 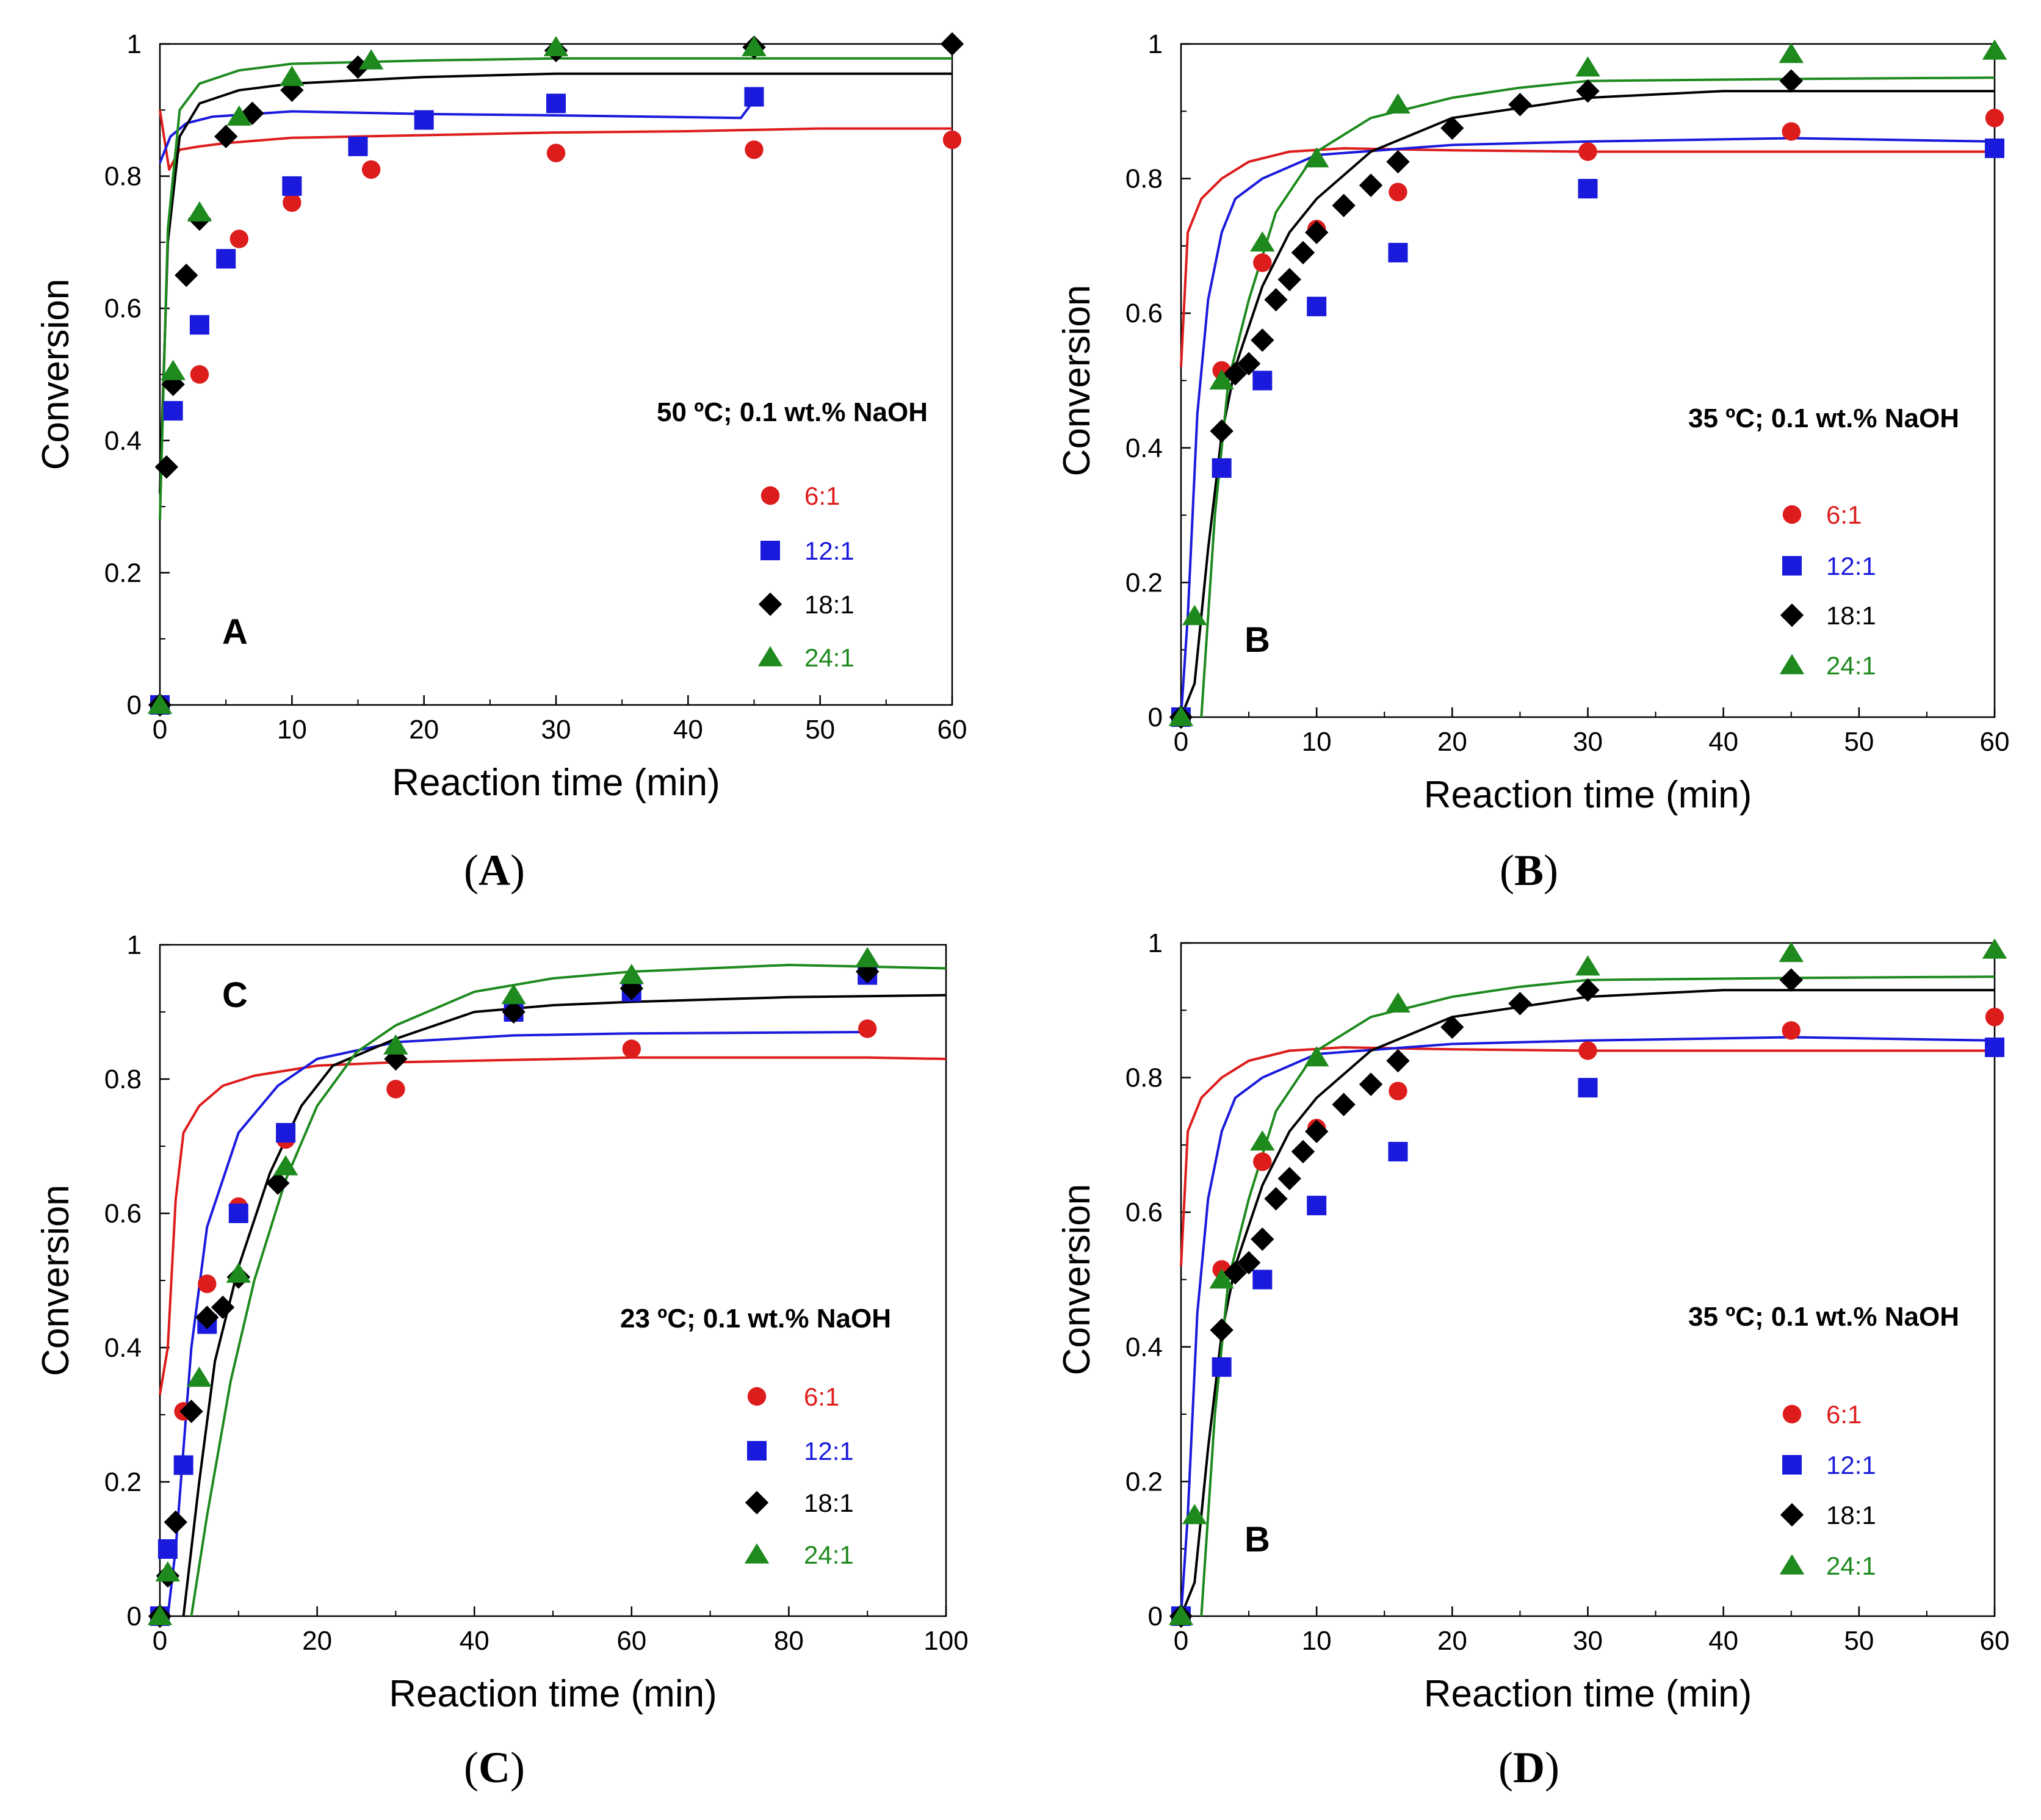 I want to click on x-tick-label: 30, so click(x=1588, y=742).